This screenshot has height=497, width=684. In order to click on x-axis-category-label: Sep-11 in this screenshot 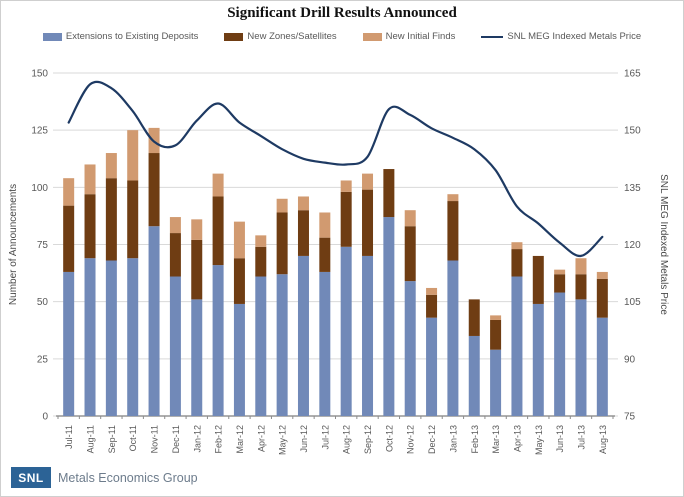, I will do `click(112, 439)`.